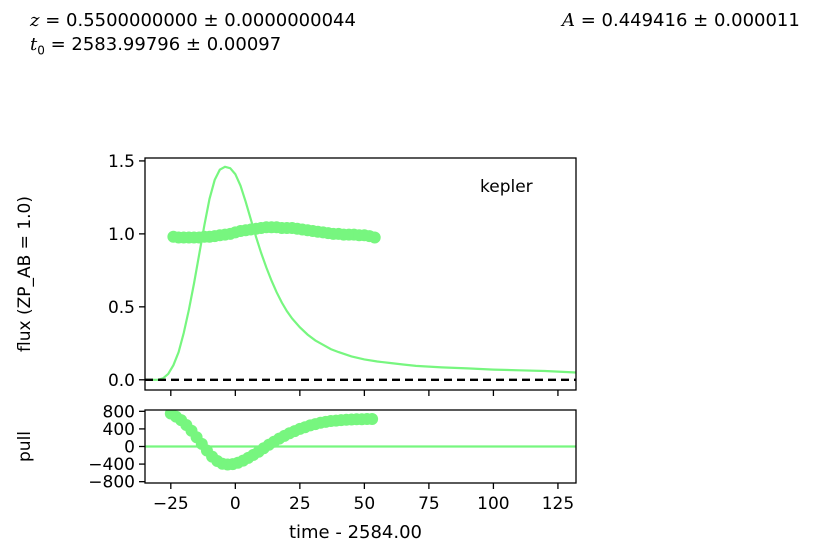  I want to click on pull-xtick-label: 125, so click(558, 504).